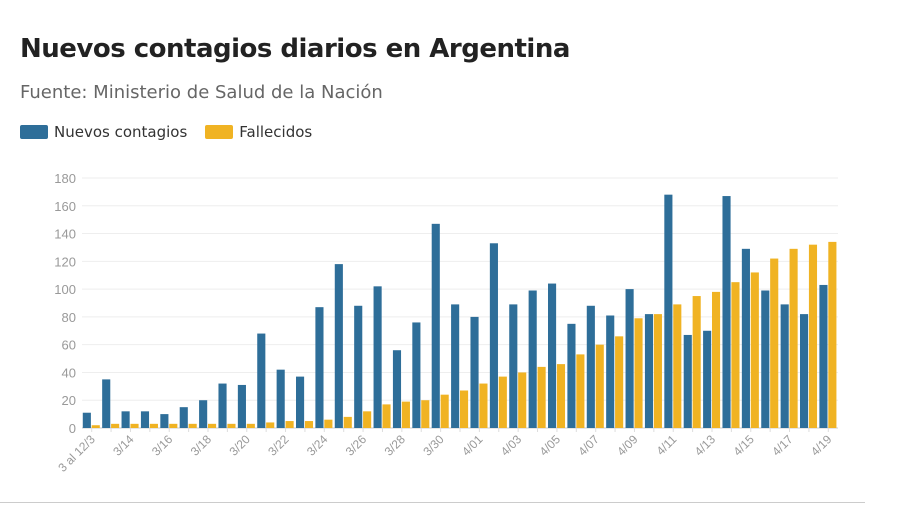 This screenshot has height=507, width=900. I want to click on legend-item-nuevos-contagios: Nuevos contagios, so click(103, 132).